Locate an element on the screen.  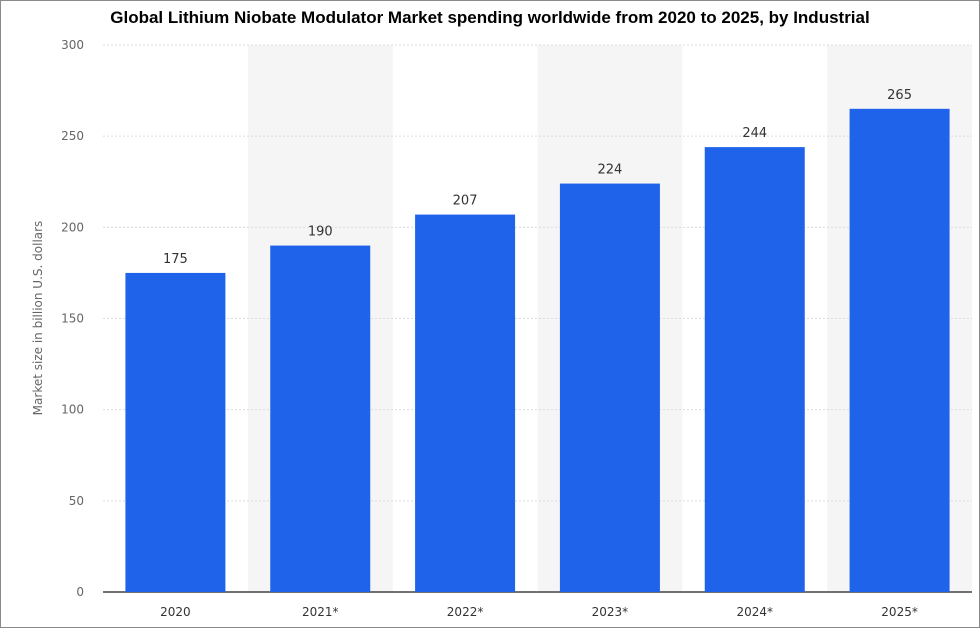
y-tick-label: 200 is located at coordinates (72, 227).